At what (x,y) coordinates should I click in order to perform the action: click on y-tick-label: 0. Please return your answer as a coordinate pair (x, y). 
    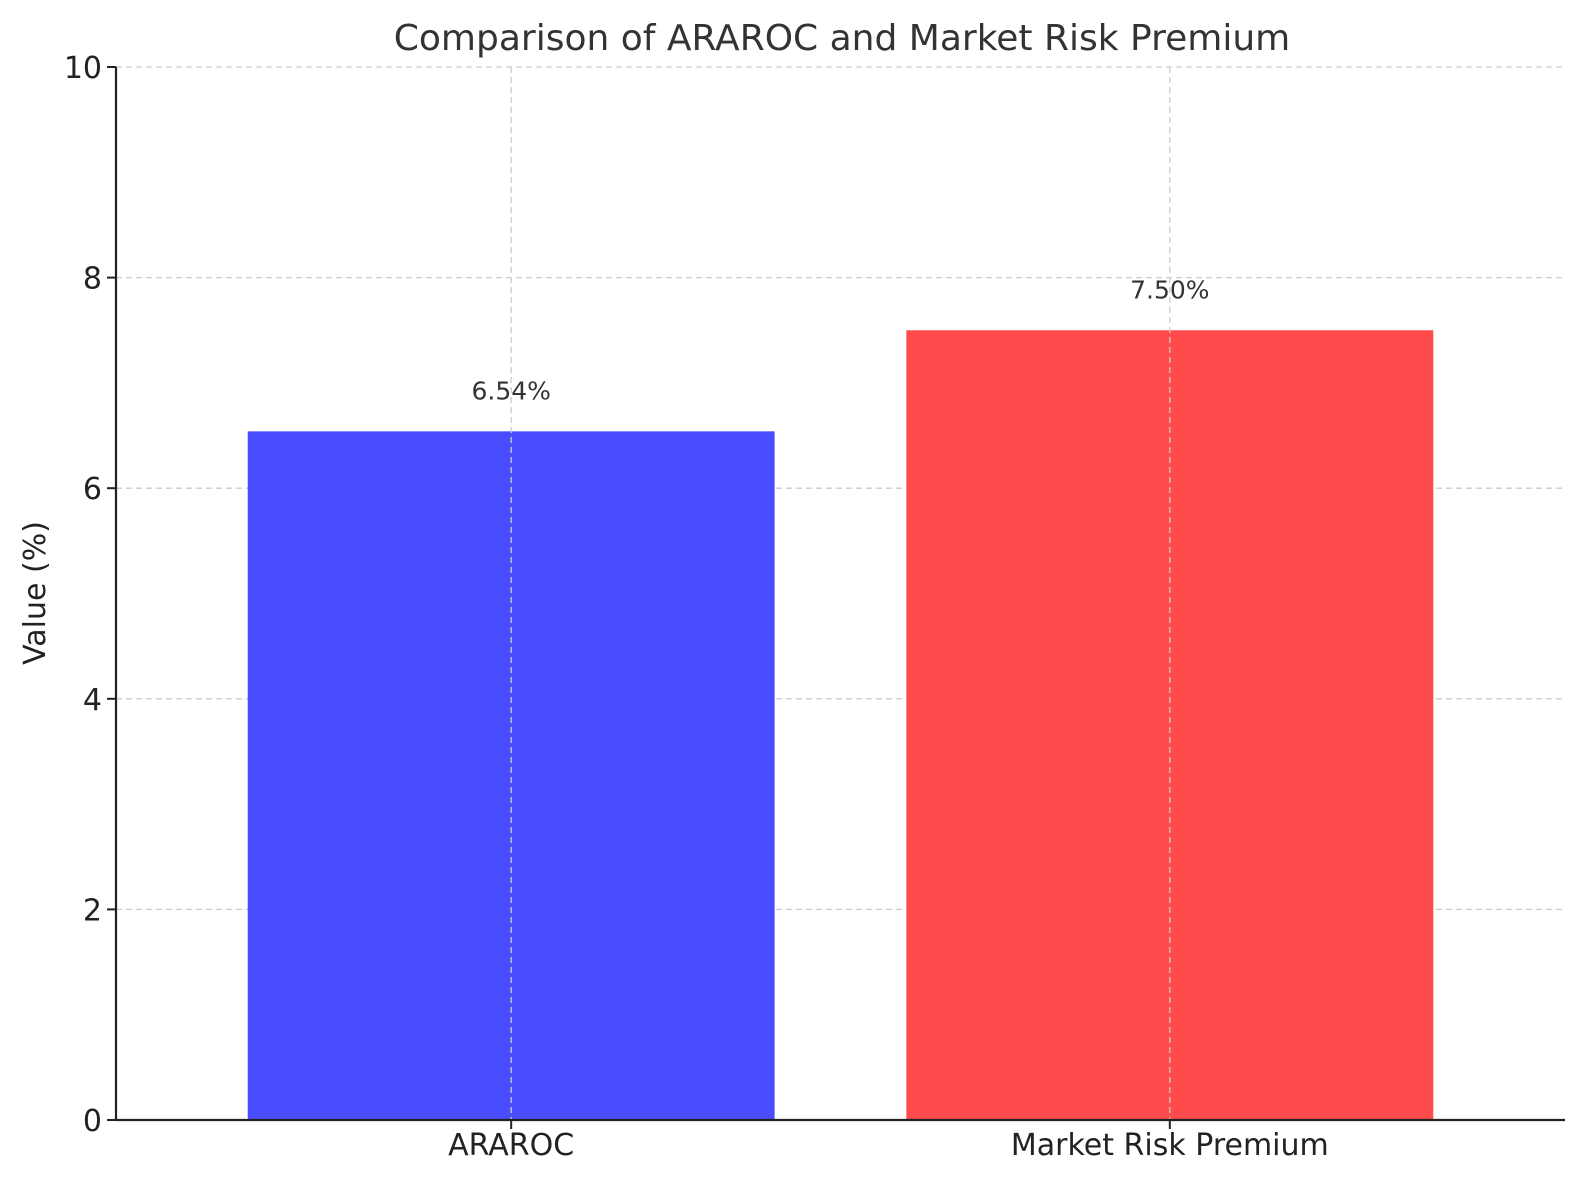
    Looking at the image, I should click on (92, 1121).